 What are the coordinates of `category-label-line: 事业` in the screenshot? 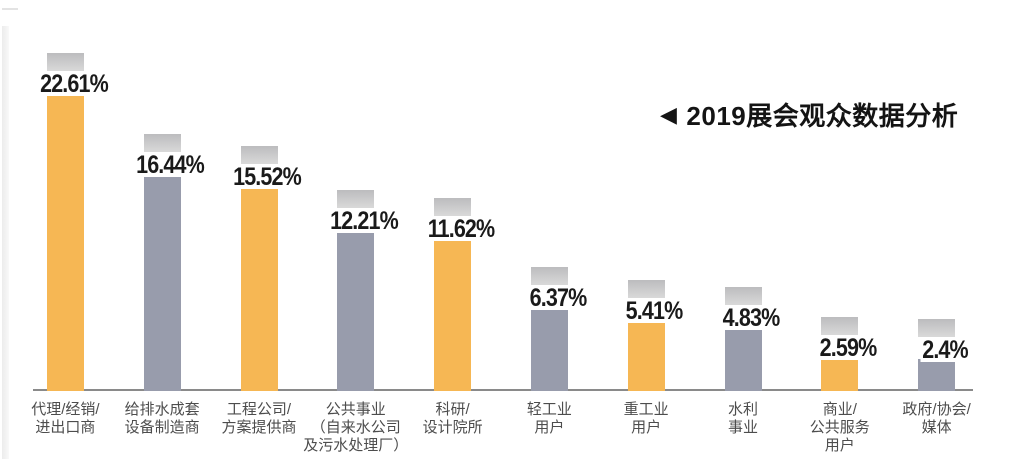 It's located at (742, 427).